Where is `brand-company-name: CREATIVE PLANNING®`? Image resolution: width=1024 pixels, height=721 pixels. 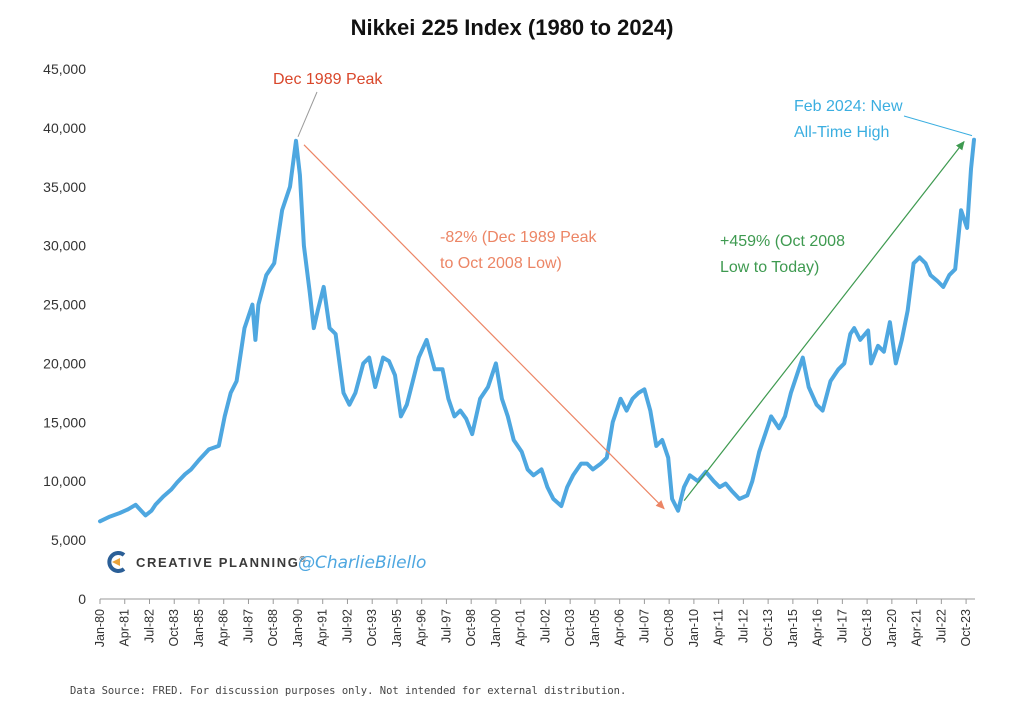 brand-company-name: CREATIVE PLANNING® is located at coordinates (221, 562).